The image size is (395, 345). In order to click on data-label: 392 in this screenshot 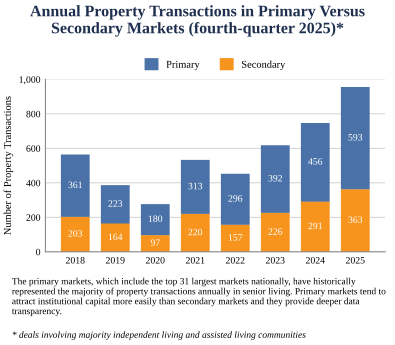, I will do `click(275, 178)`.